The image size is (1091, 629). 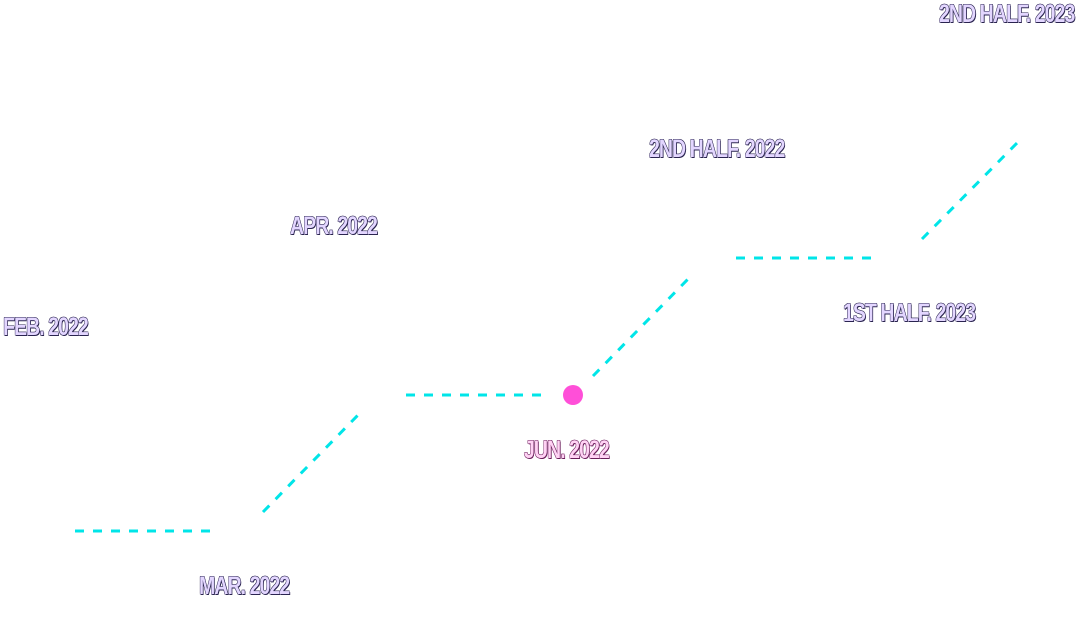 I want to click on path-segment-h1-2023-h2-2023, so click(x=971, y=189).